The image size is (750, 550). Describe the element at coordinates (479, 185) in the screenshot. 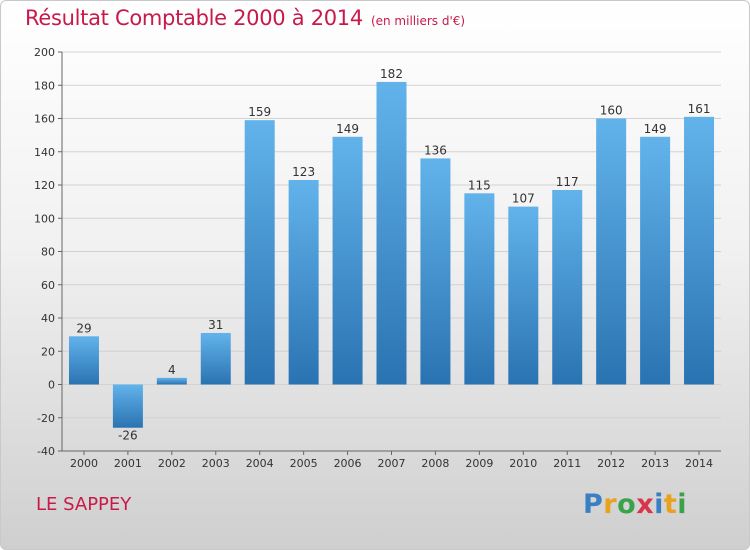

I see `data-label: 115` at that location.